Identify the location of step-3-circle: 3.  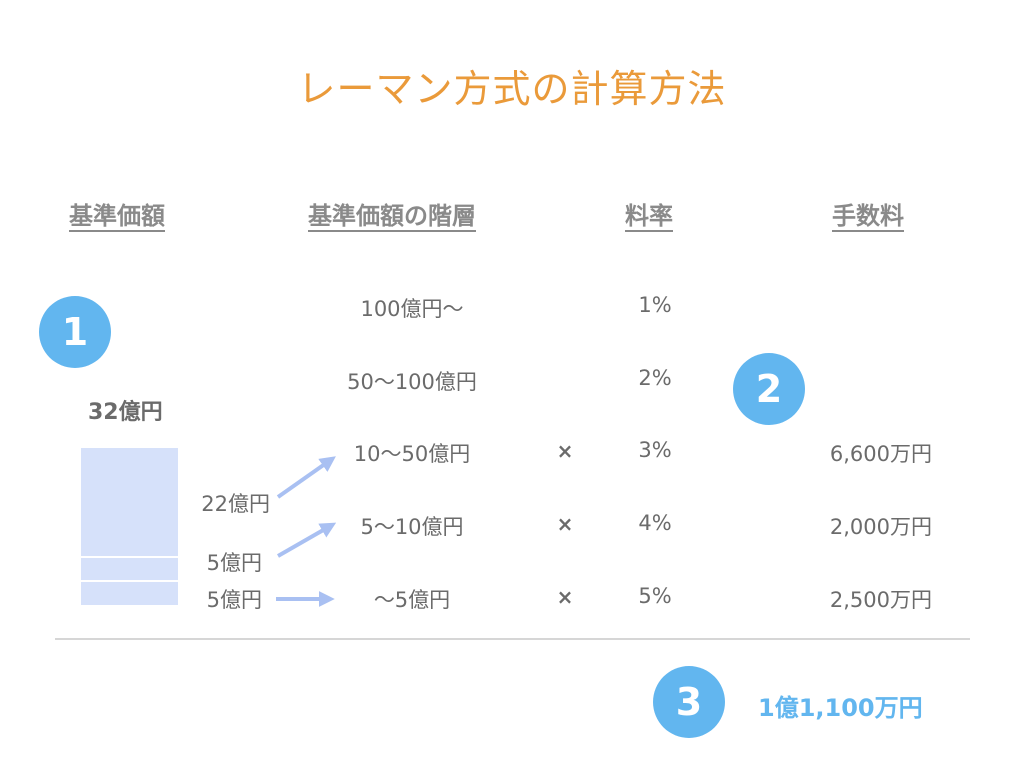
(689, 702).